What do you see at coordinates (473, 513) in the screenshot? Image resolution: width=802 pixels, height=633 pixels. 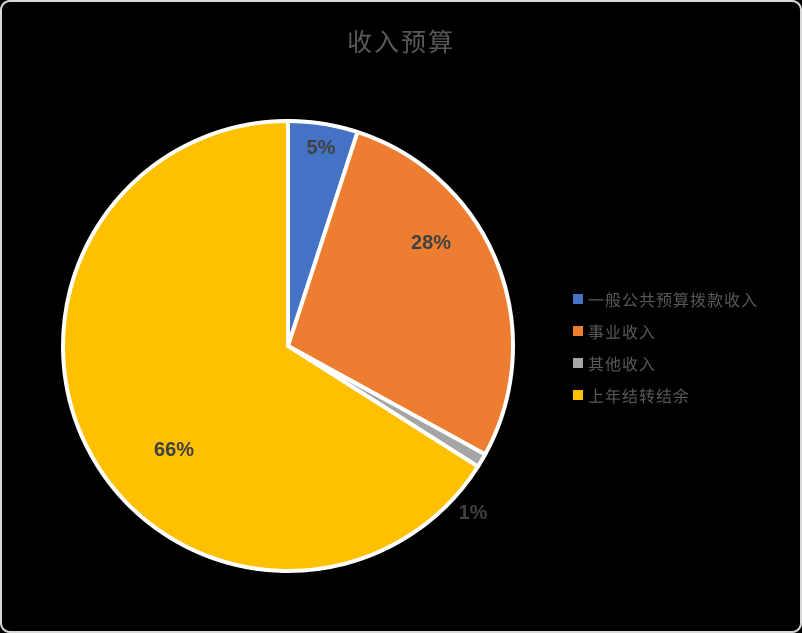 I see `data-label-3: 1%` at bounding box center [473, 513].